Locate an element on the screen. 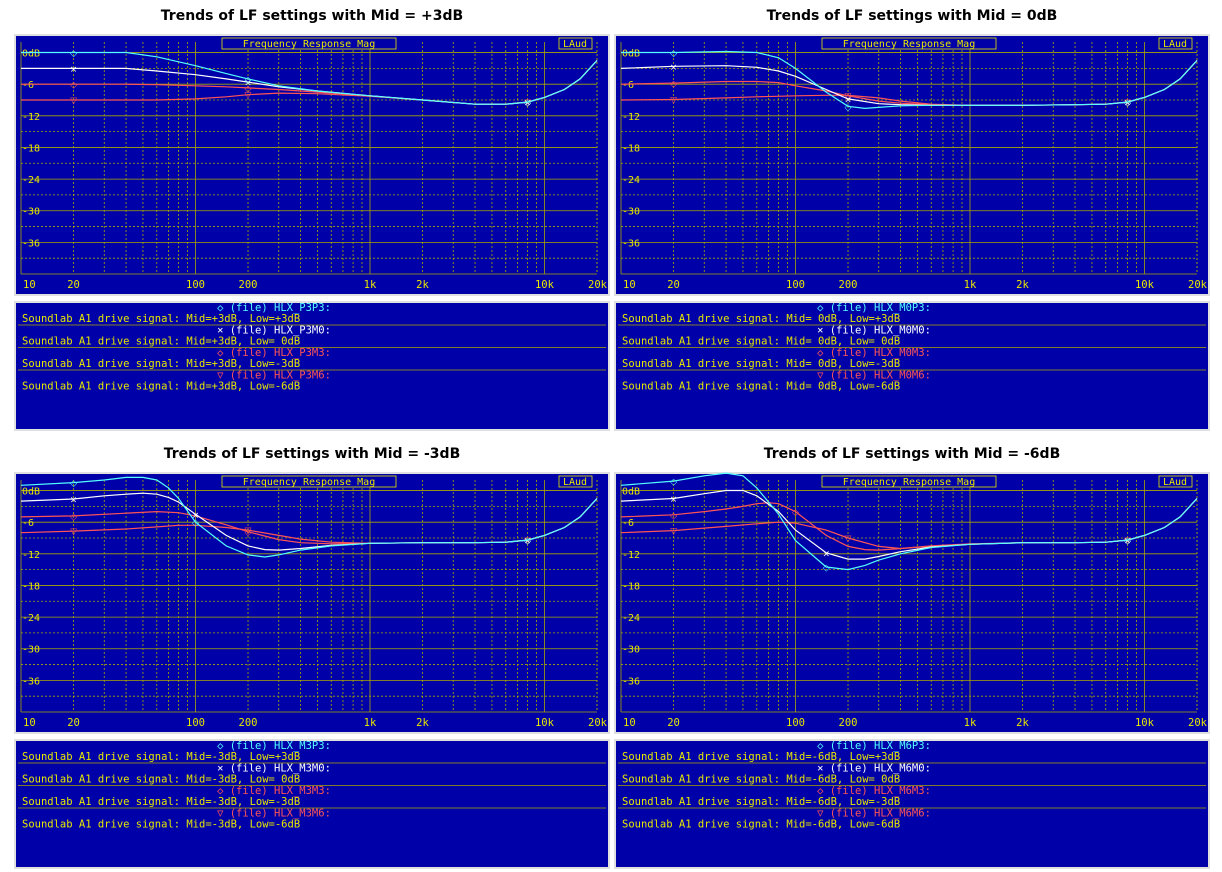  chart-title: Trends of LF settings with Mid = -6dB is located at coordinates (912, 454).